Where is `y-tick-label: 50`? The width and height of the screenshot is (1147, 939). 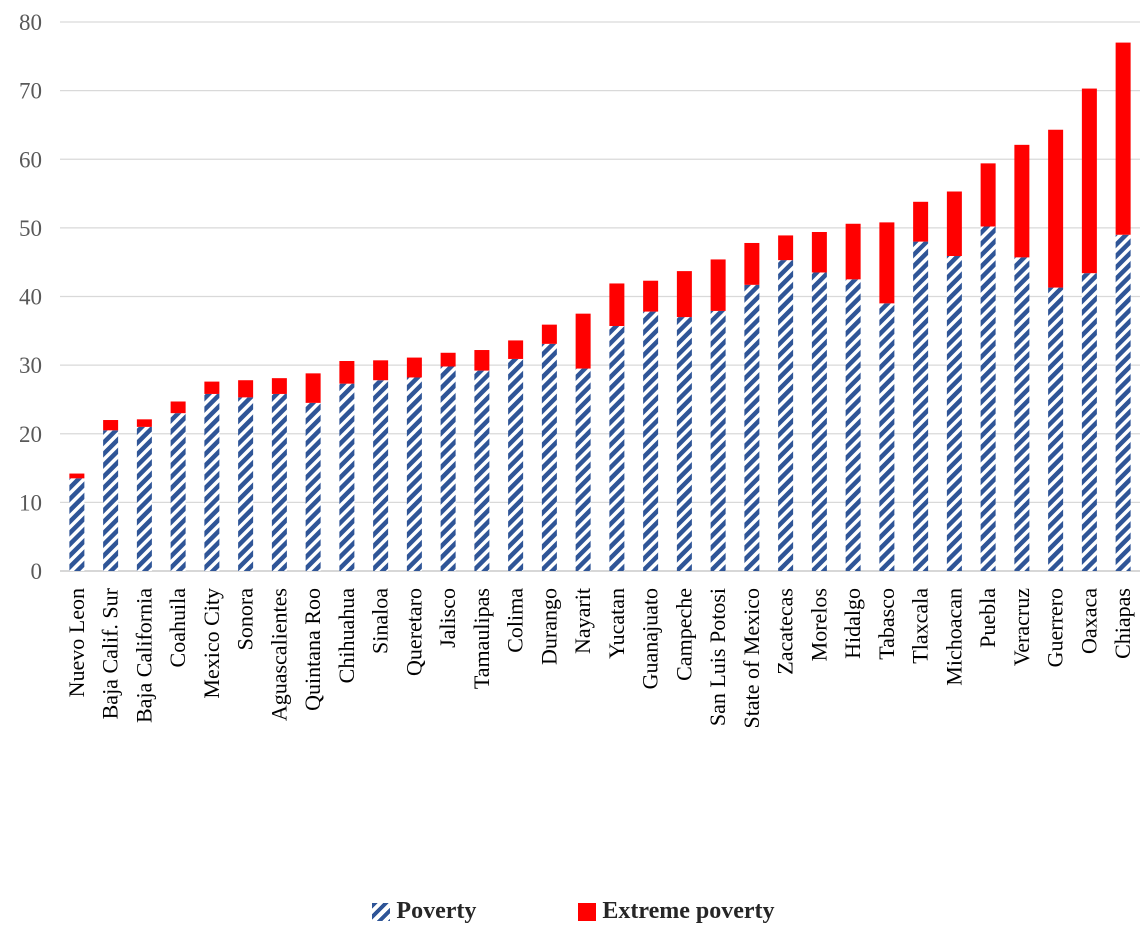
y-tick-label: 50 is located at coordinates (30, 228).